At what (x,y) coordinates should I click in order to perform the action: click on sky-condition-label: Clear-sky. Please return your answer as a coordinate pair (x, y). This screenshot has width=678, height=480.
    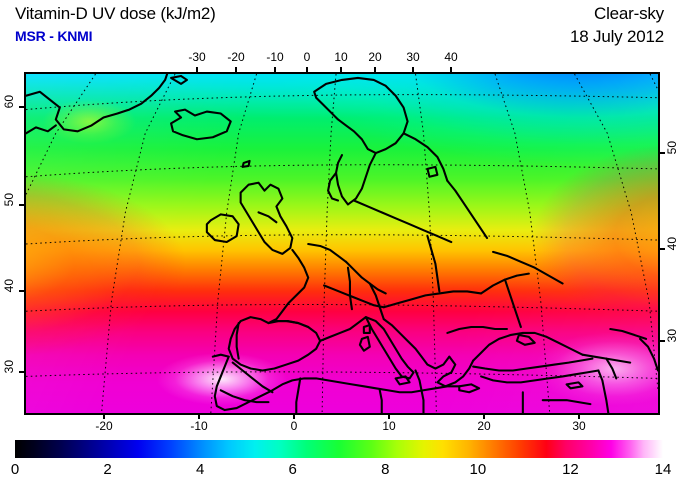
    Looking at the image, I should click on (629, 13).